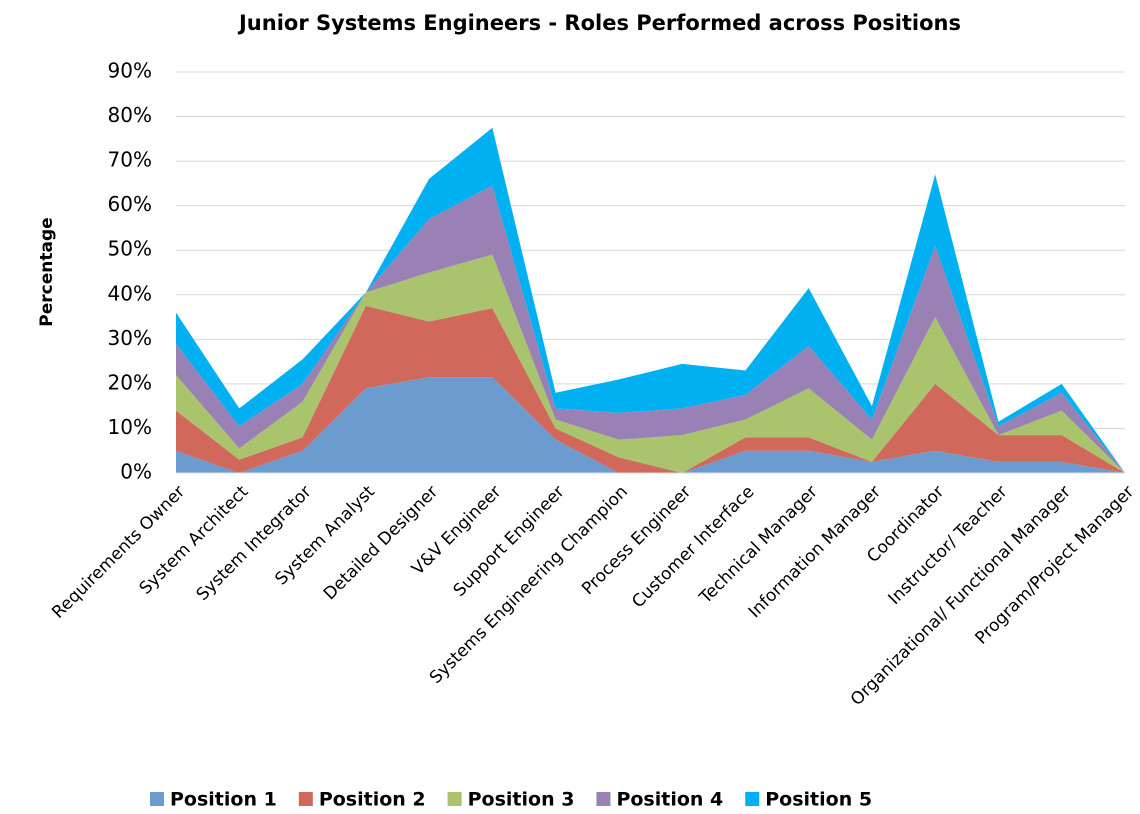 The image size is (1140, 814). What do you see at coordinates (130, 249) in the screenshot?
I see `y-tick-label: 50%` at bounding box center [130, 249].